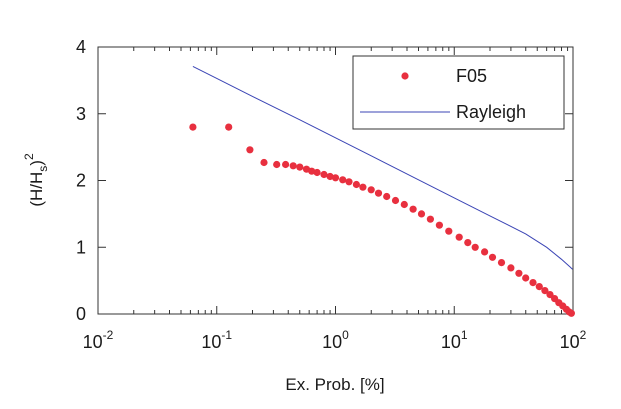  I want to click on y-tick-label: 2, so click(81, 181).